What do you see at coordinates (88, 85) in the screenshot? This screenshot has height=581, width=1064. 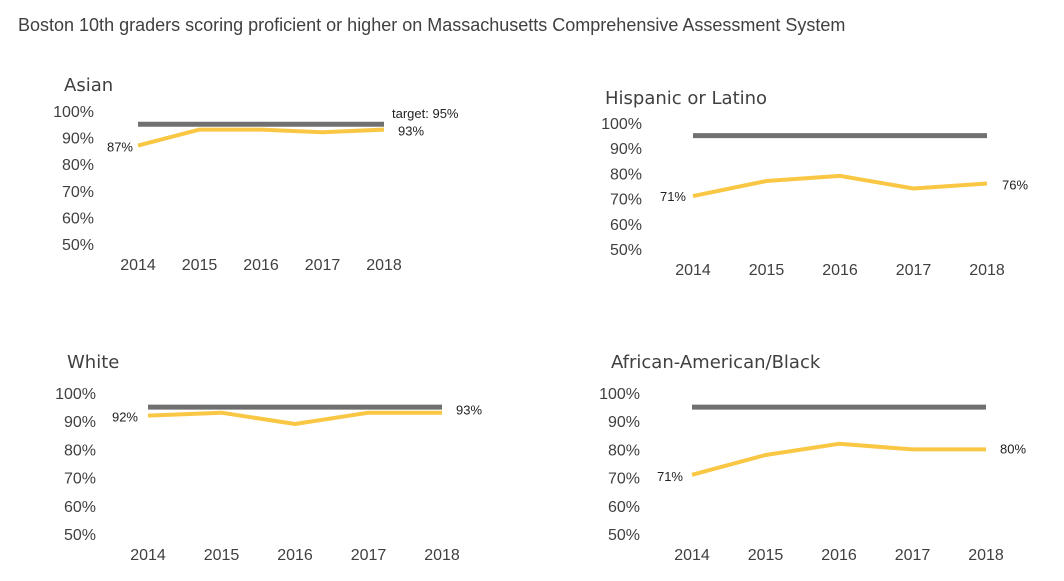 I see `chart-title: Asian` at bounding box center [88, 85].